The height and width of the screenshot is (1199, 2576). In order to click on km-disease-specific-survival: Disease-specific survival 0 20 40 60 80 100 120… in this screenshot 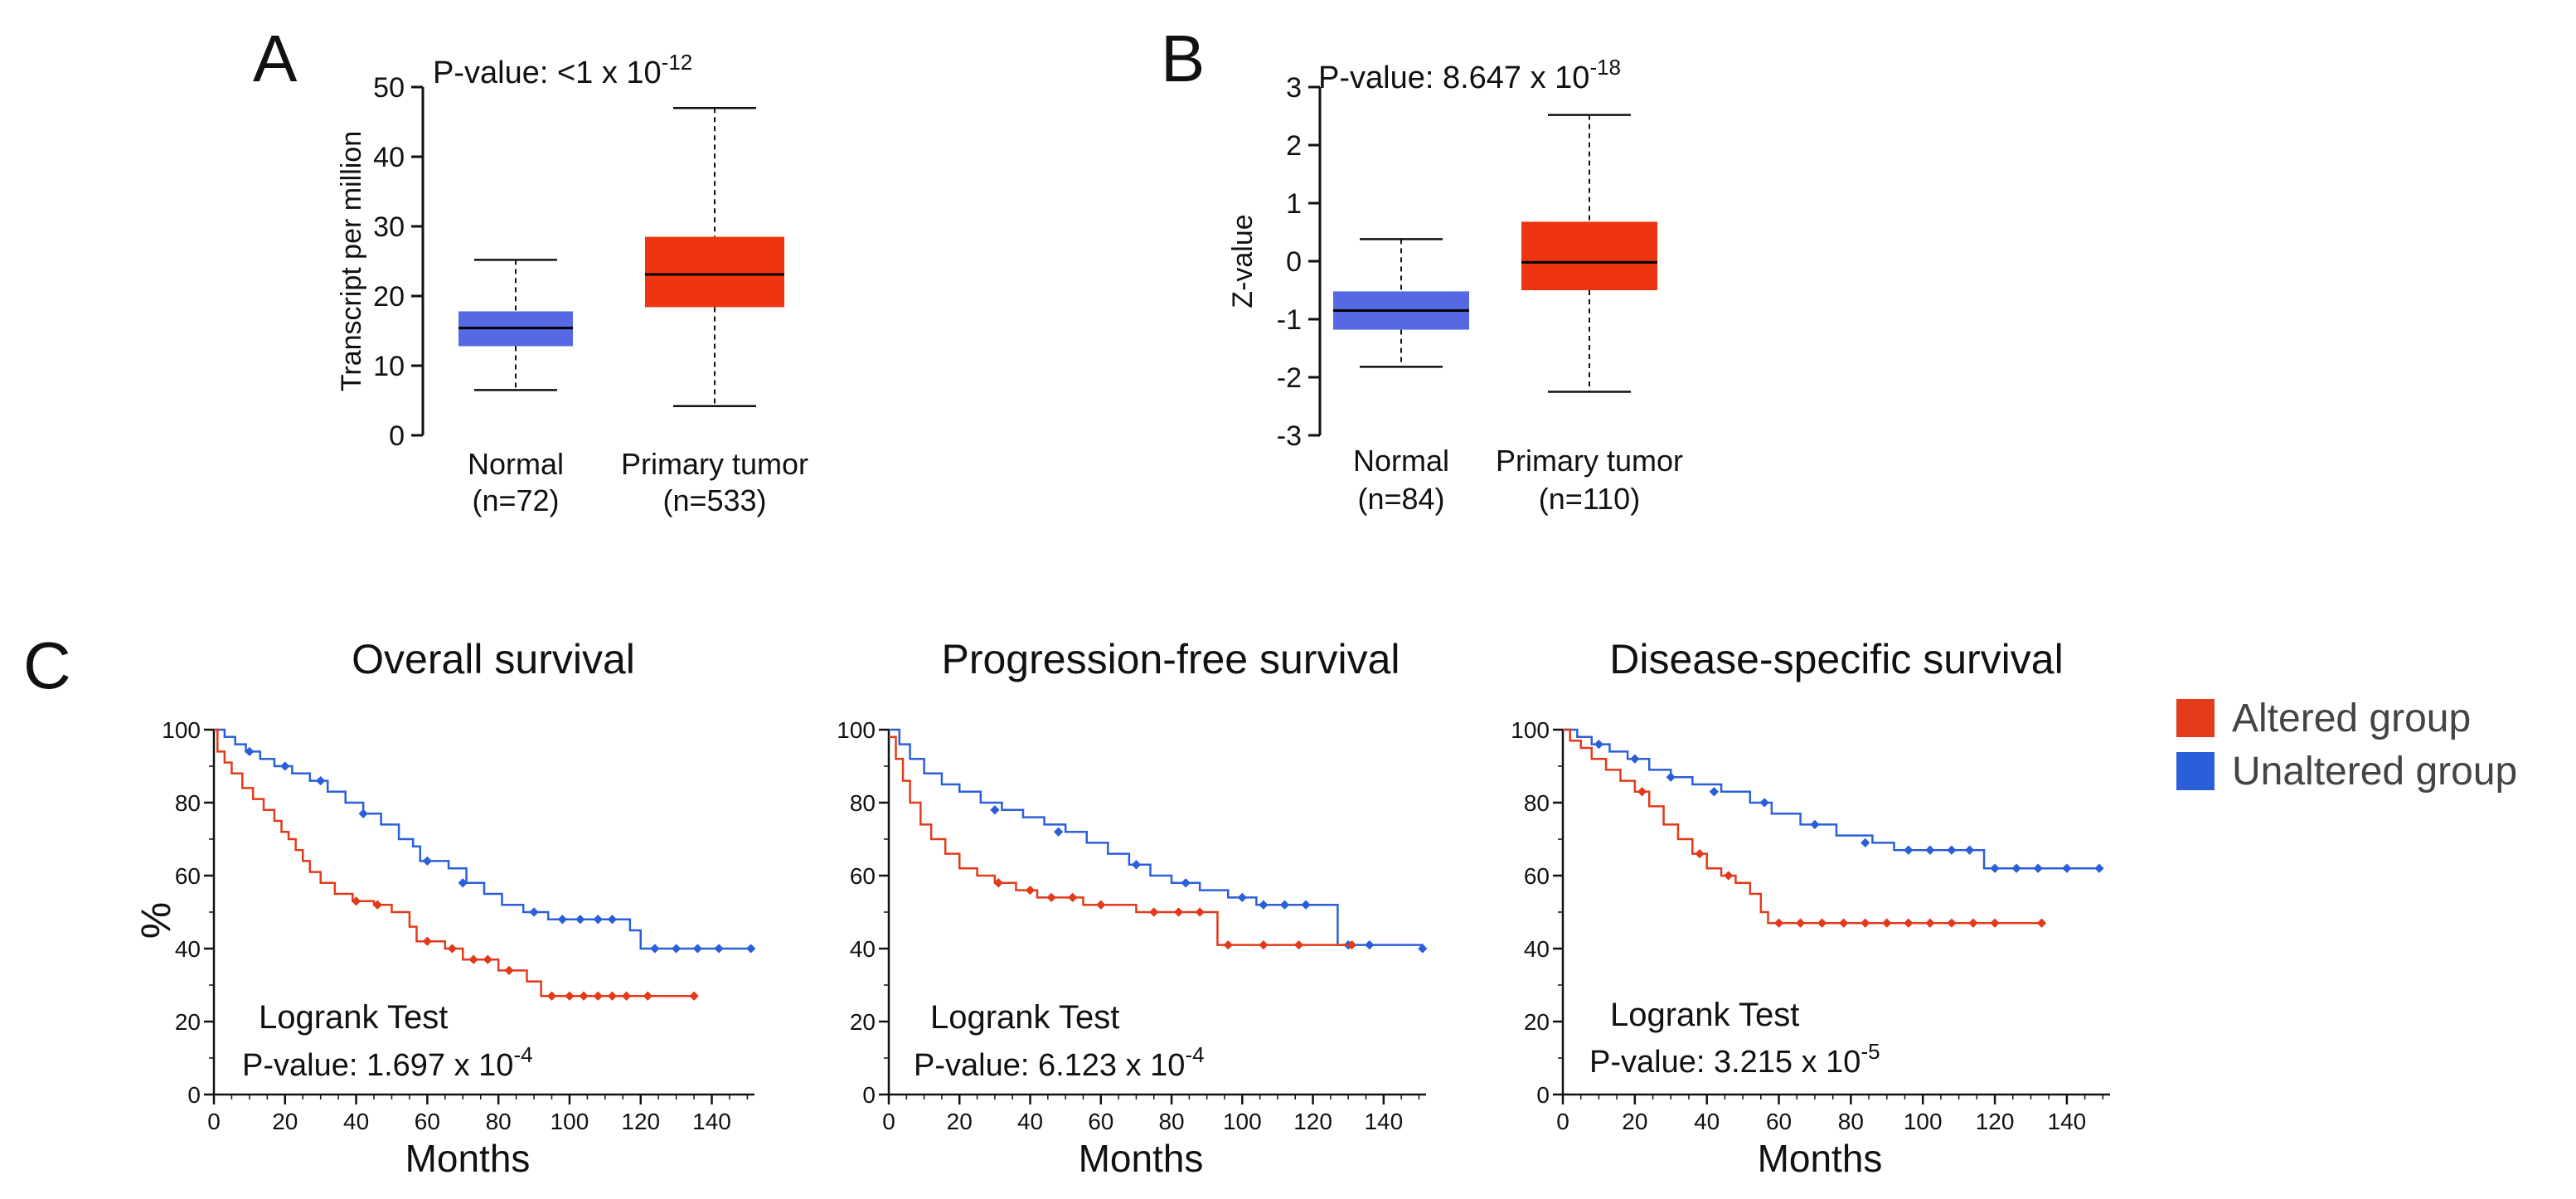, I will do `click(1810, 908)`.